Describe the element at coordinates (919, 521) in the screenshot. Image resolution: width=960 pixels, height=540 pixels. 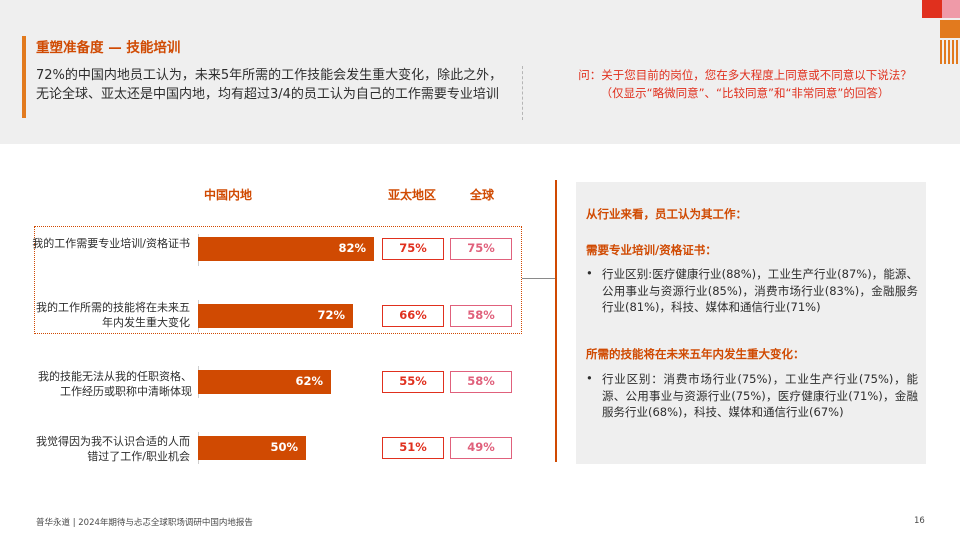
I see `page-number: 16` at that location.